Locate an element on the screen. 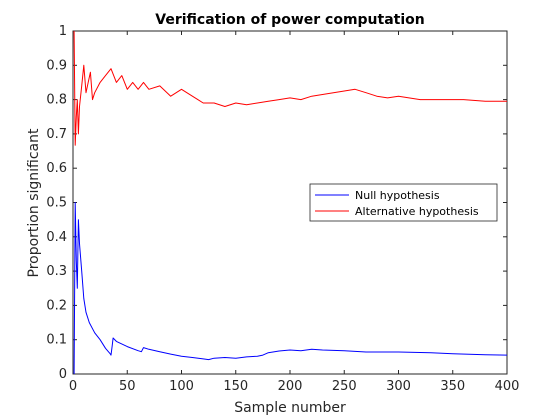 The image size is (560, 420). x-tick-label: 200 is located at coordinates (290, 386).